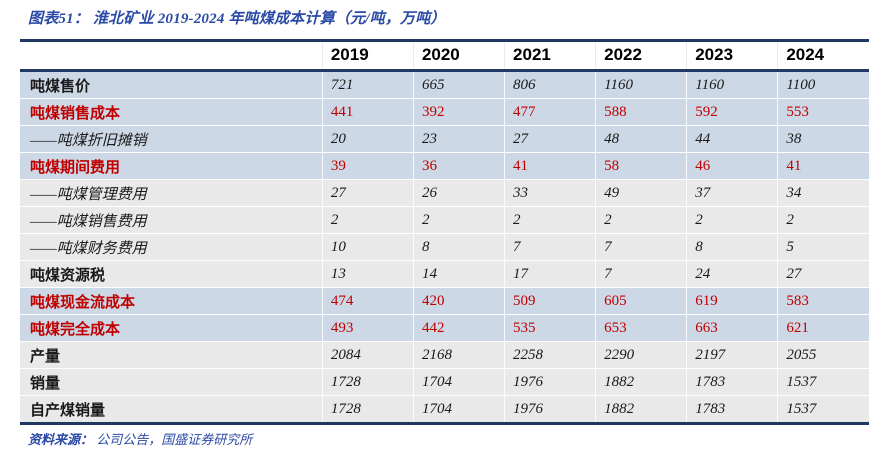 The height and width of the screenshot is (459, 885). I want to click on table-row: 吨煤现金流成本 474 420 509 605 619 583, so click(444, 301).